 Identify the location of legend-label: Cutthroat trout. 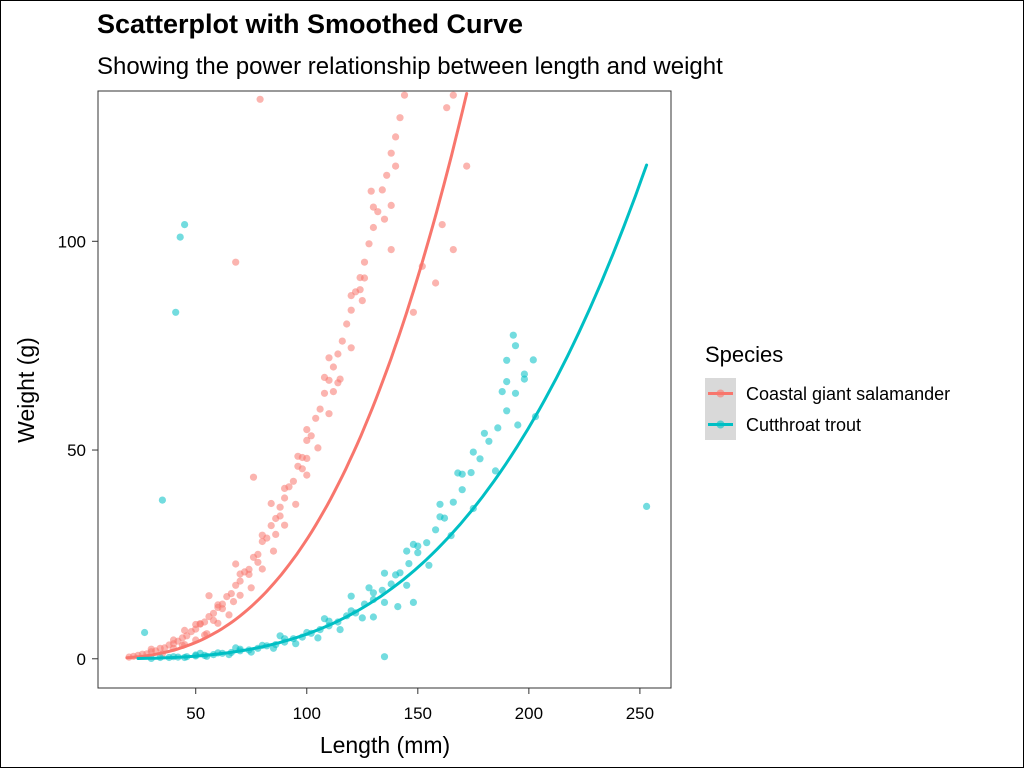
(803, 425).